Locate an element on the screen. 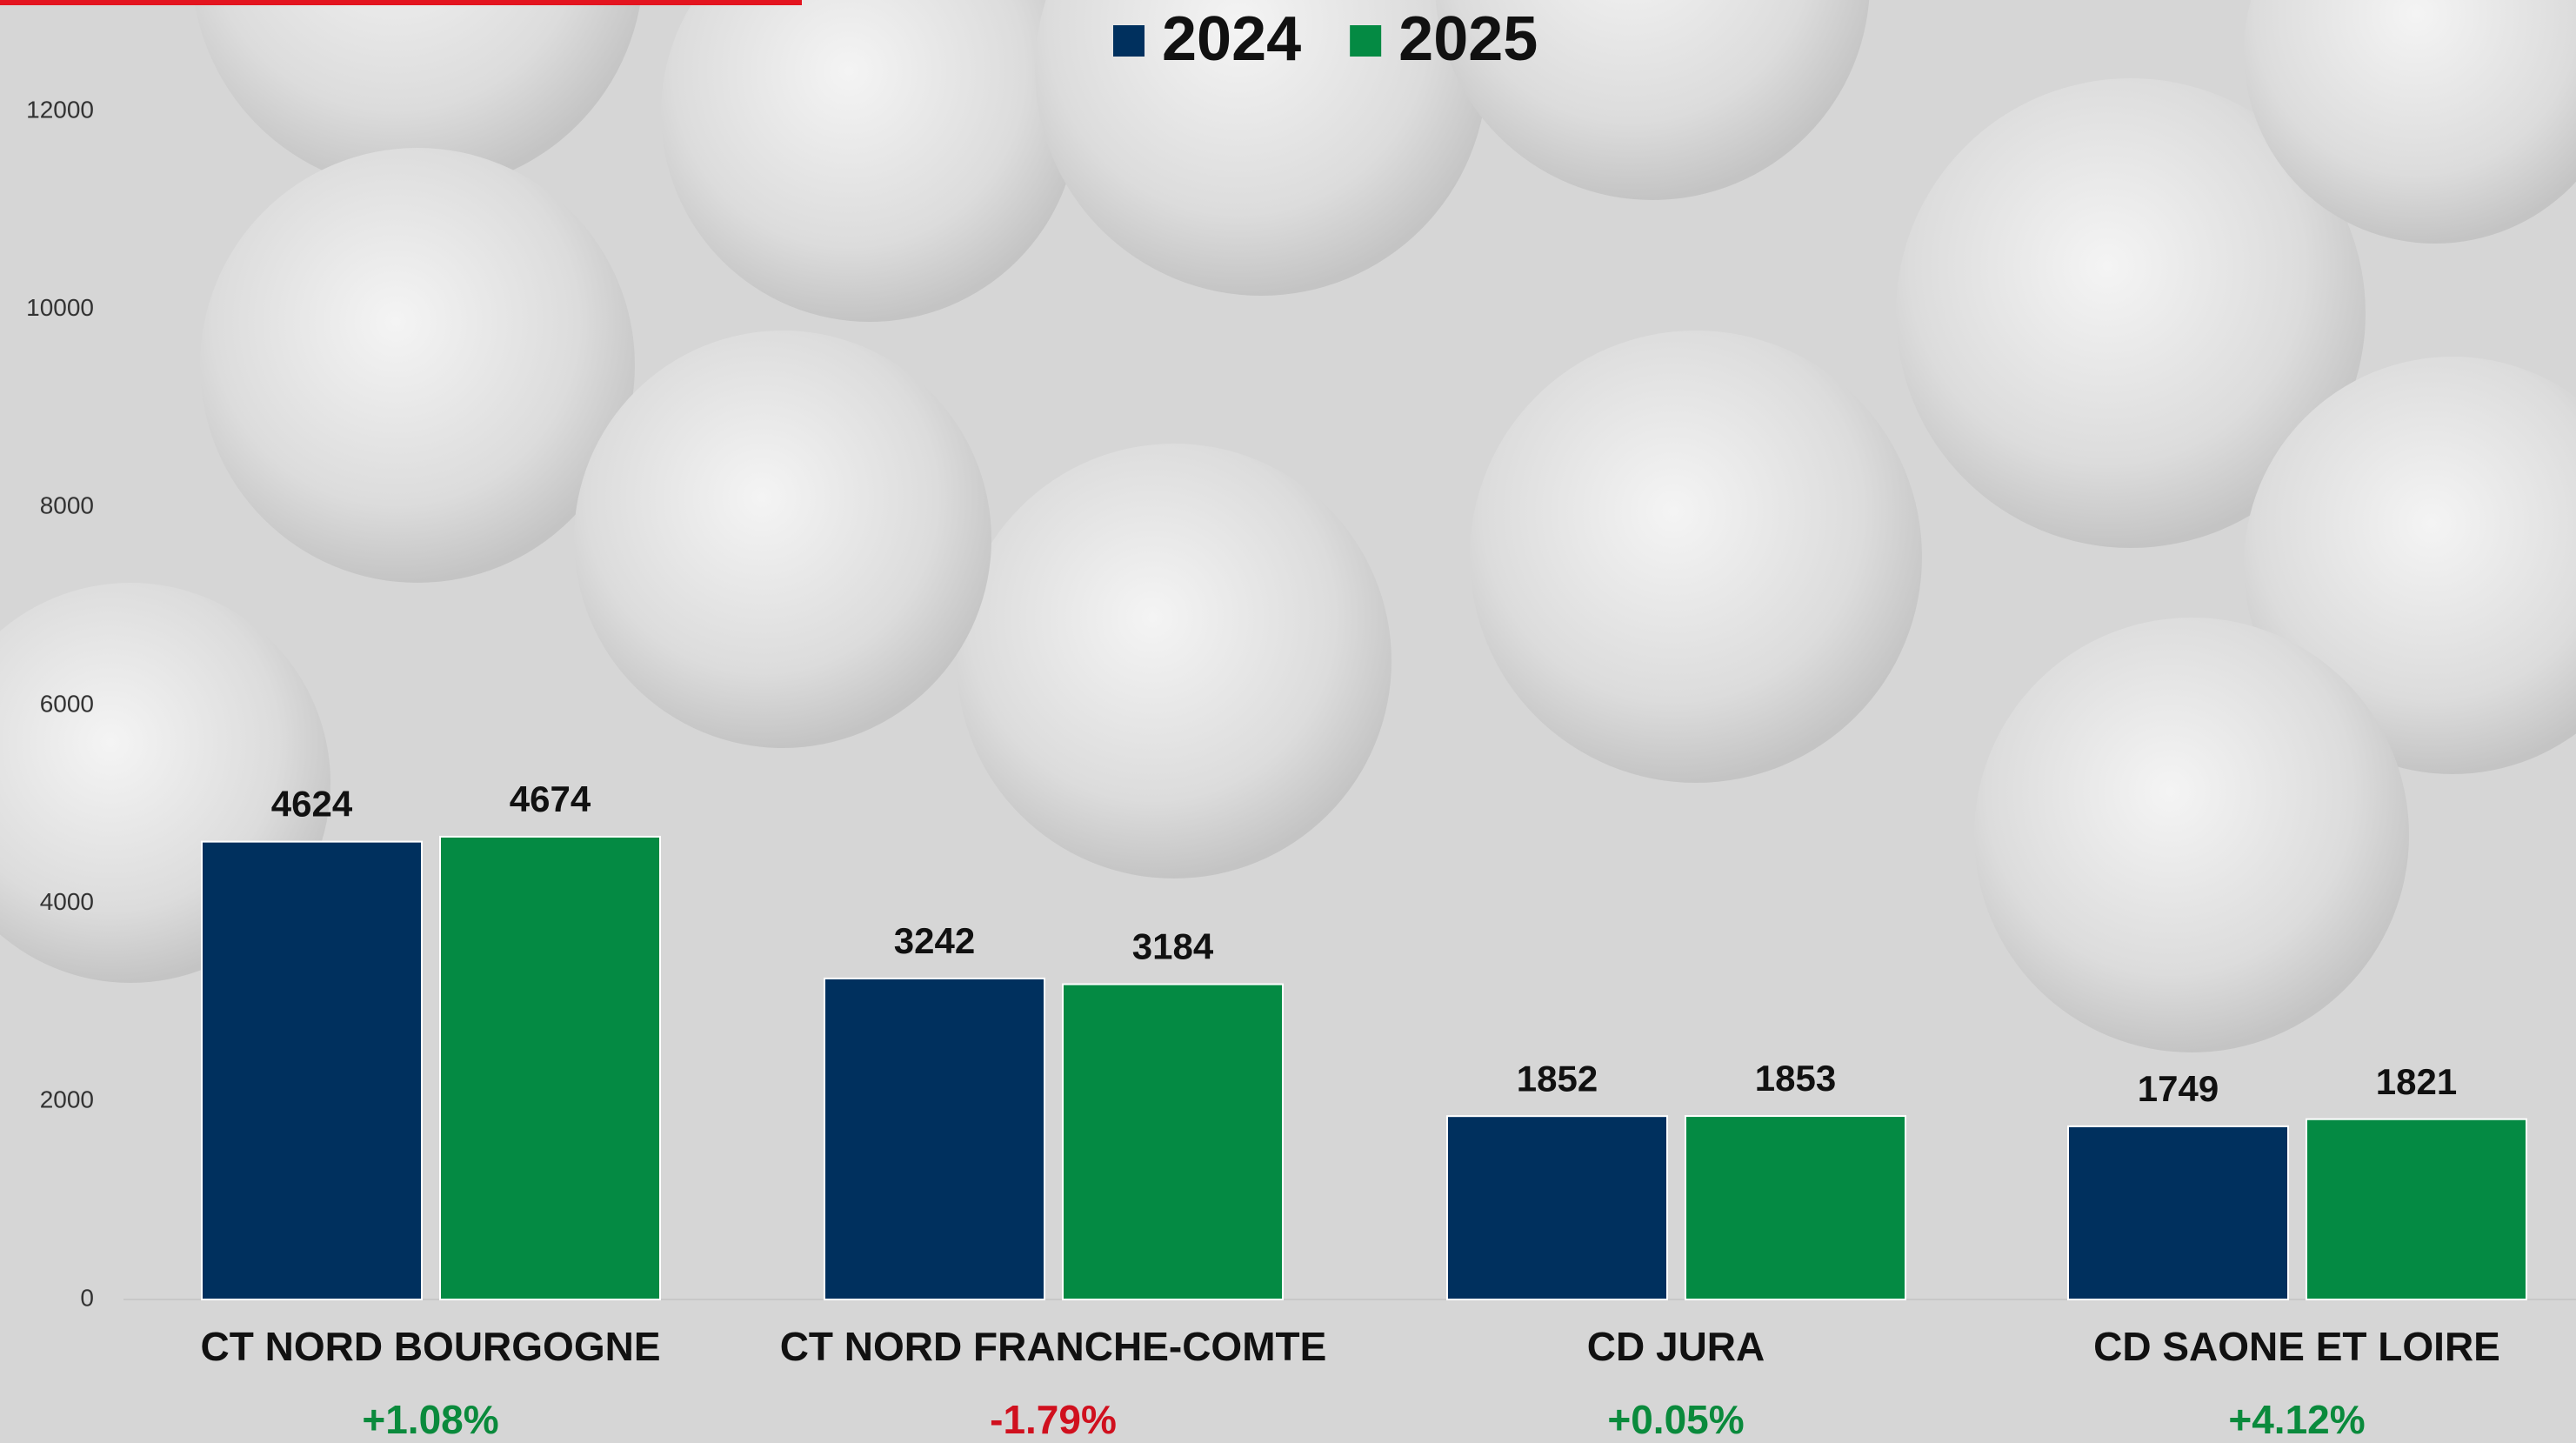 The image size is (2576, 1443). data-label: 3242 is located at coordinates (934, 940).